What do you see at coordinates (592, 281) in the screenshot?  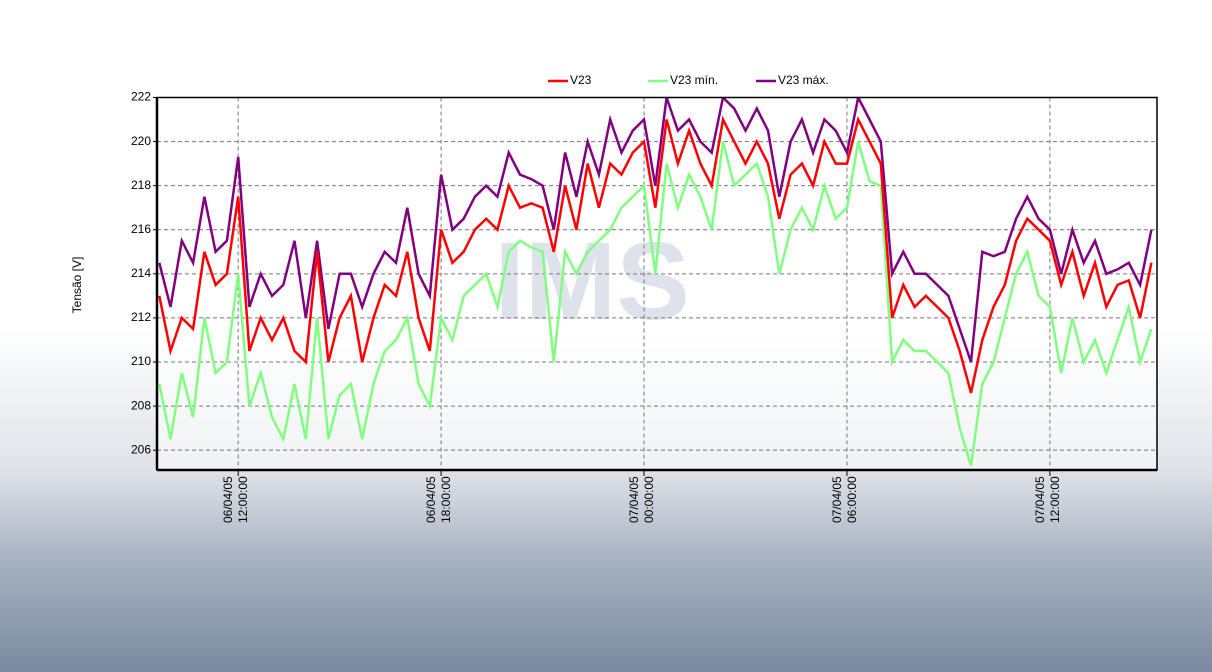 I see `watermark: IMS` at bounding box center [592, 281].